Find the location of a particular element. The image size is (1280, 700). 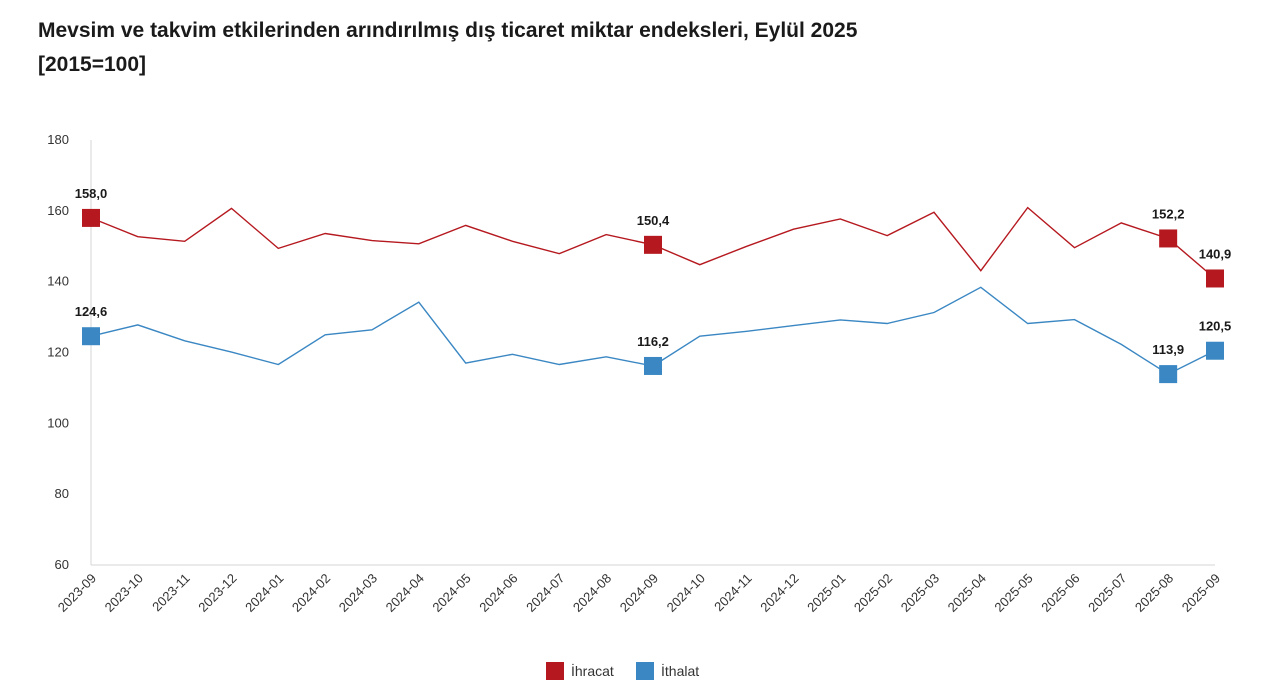

legend: İhracat İthalat is located at coordinates (622, 671).